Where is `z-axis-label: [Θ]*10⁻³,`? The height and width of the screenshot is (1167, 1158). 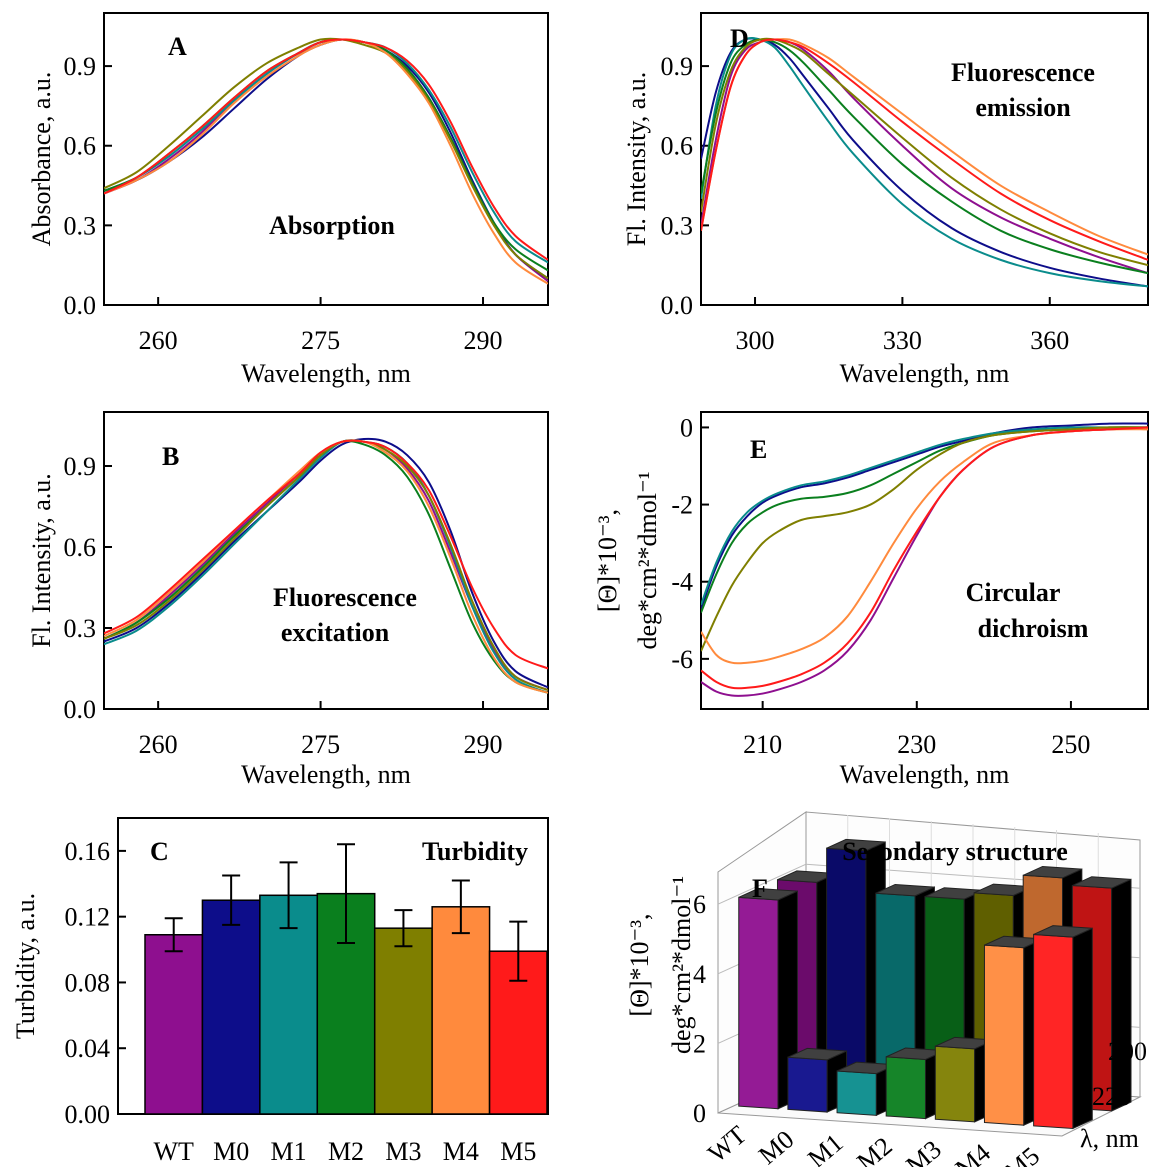
z-axis-label: [Θ]*10⁻³, is located at coordinates (639, 964).